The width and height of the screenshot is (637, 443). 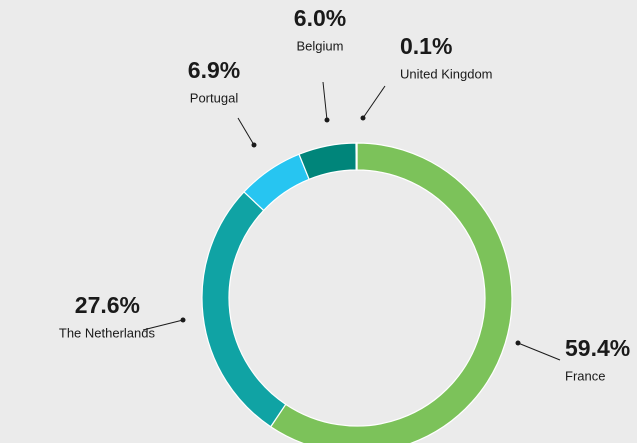 What do you see at coordinates (214, 70) in the screenshot?
I see `value-label: 6.9%` at bounding box center [214, 70].